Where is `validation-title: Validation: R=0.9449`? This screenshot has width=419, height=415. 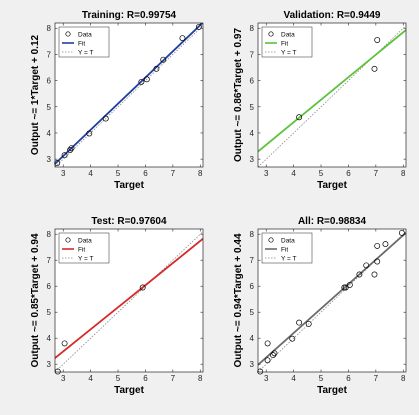 validation-title: Validation: R=0.9449 is located at coordinates (332, 15).